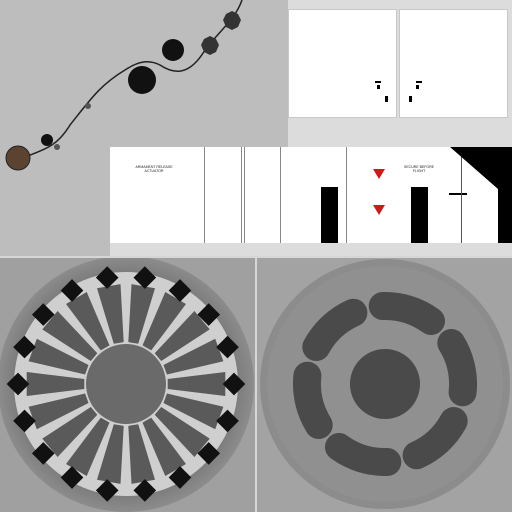 The image size is (512, 512). I want to click on small-bead, so click(47, 140).